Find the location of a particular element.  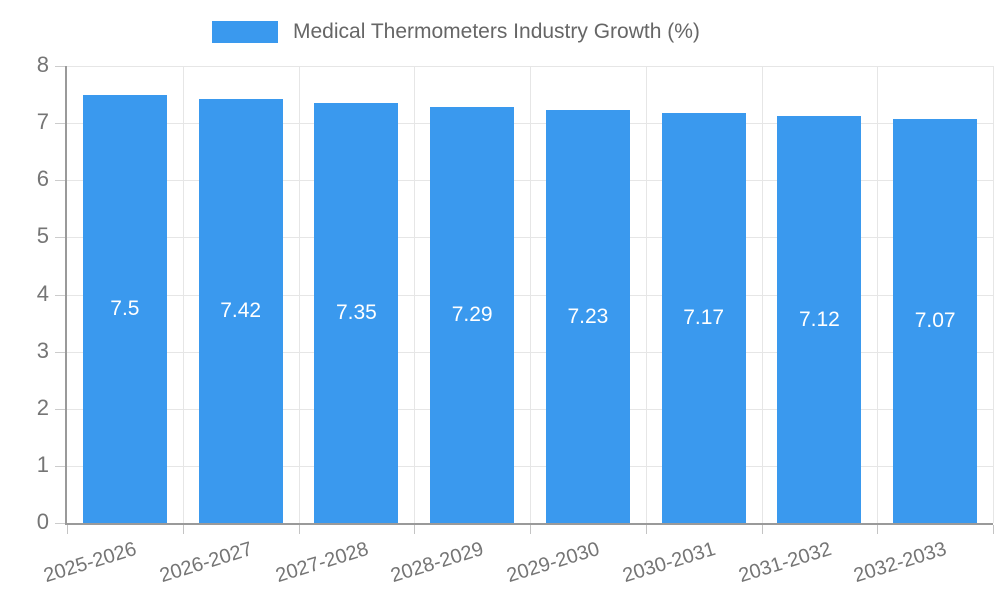

bar-value-label: 7.29 is located at coordinates (472, 314).